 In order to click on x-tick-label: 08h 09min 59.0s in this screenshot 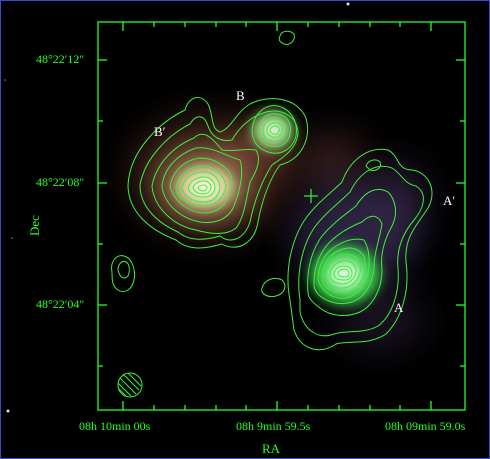, I will do `click(425, 426)`.